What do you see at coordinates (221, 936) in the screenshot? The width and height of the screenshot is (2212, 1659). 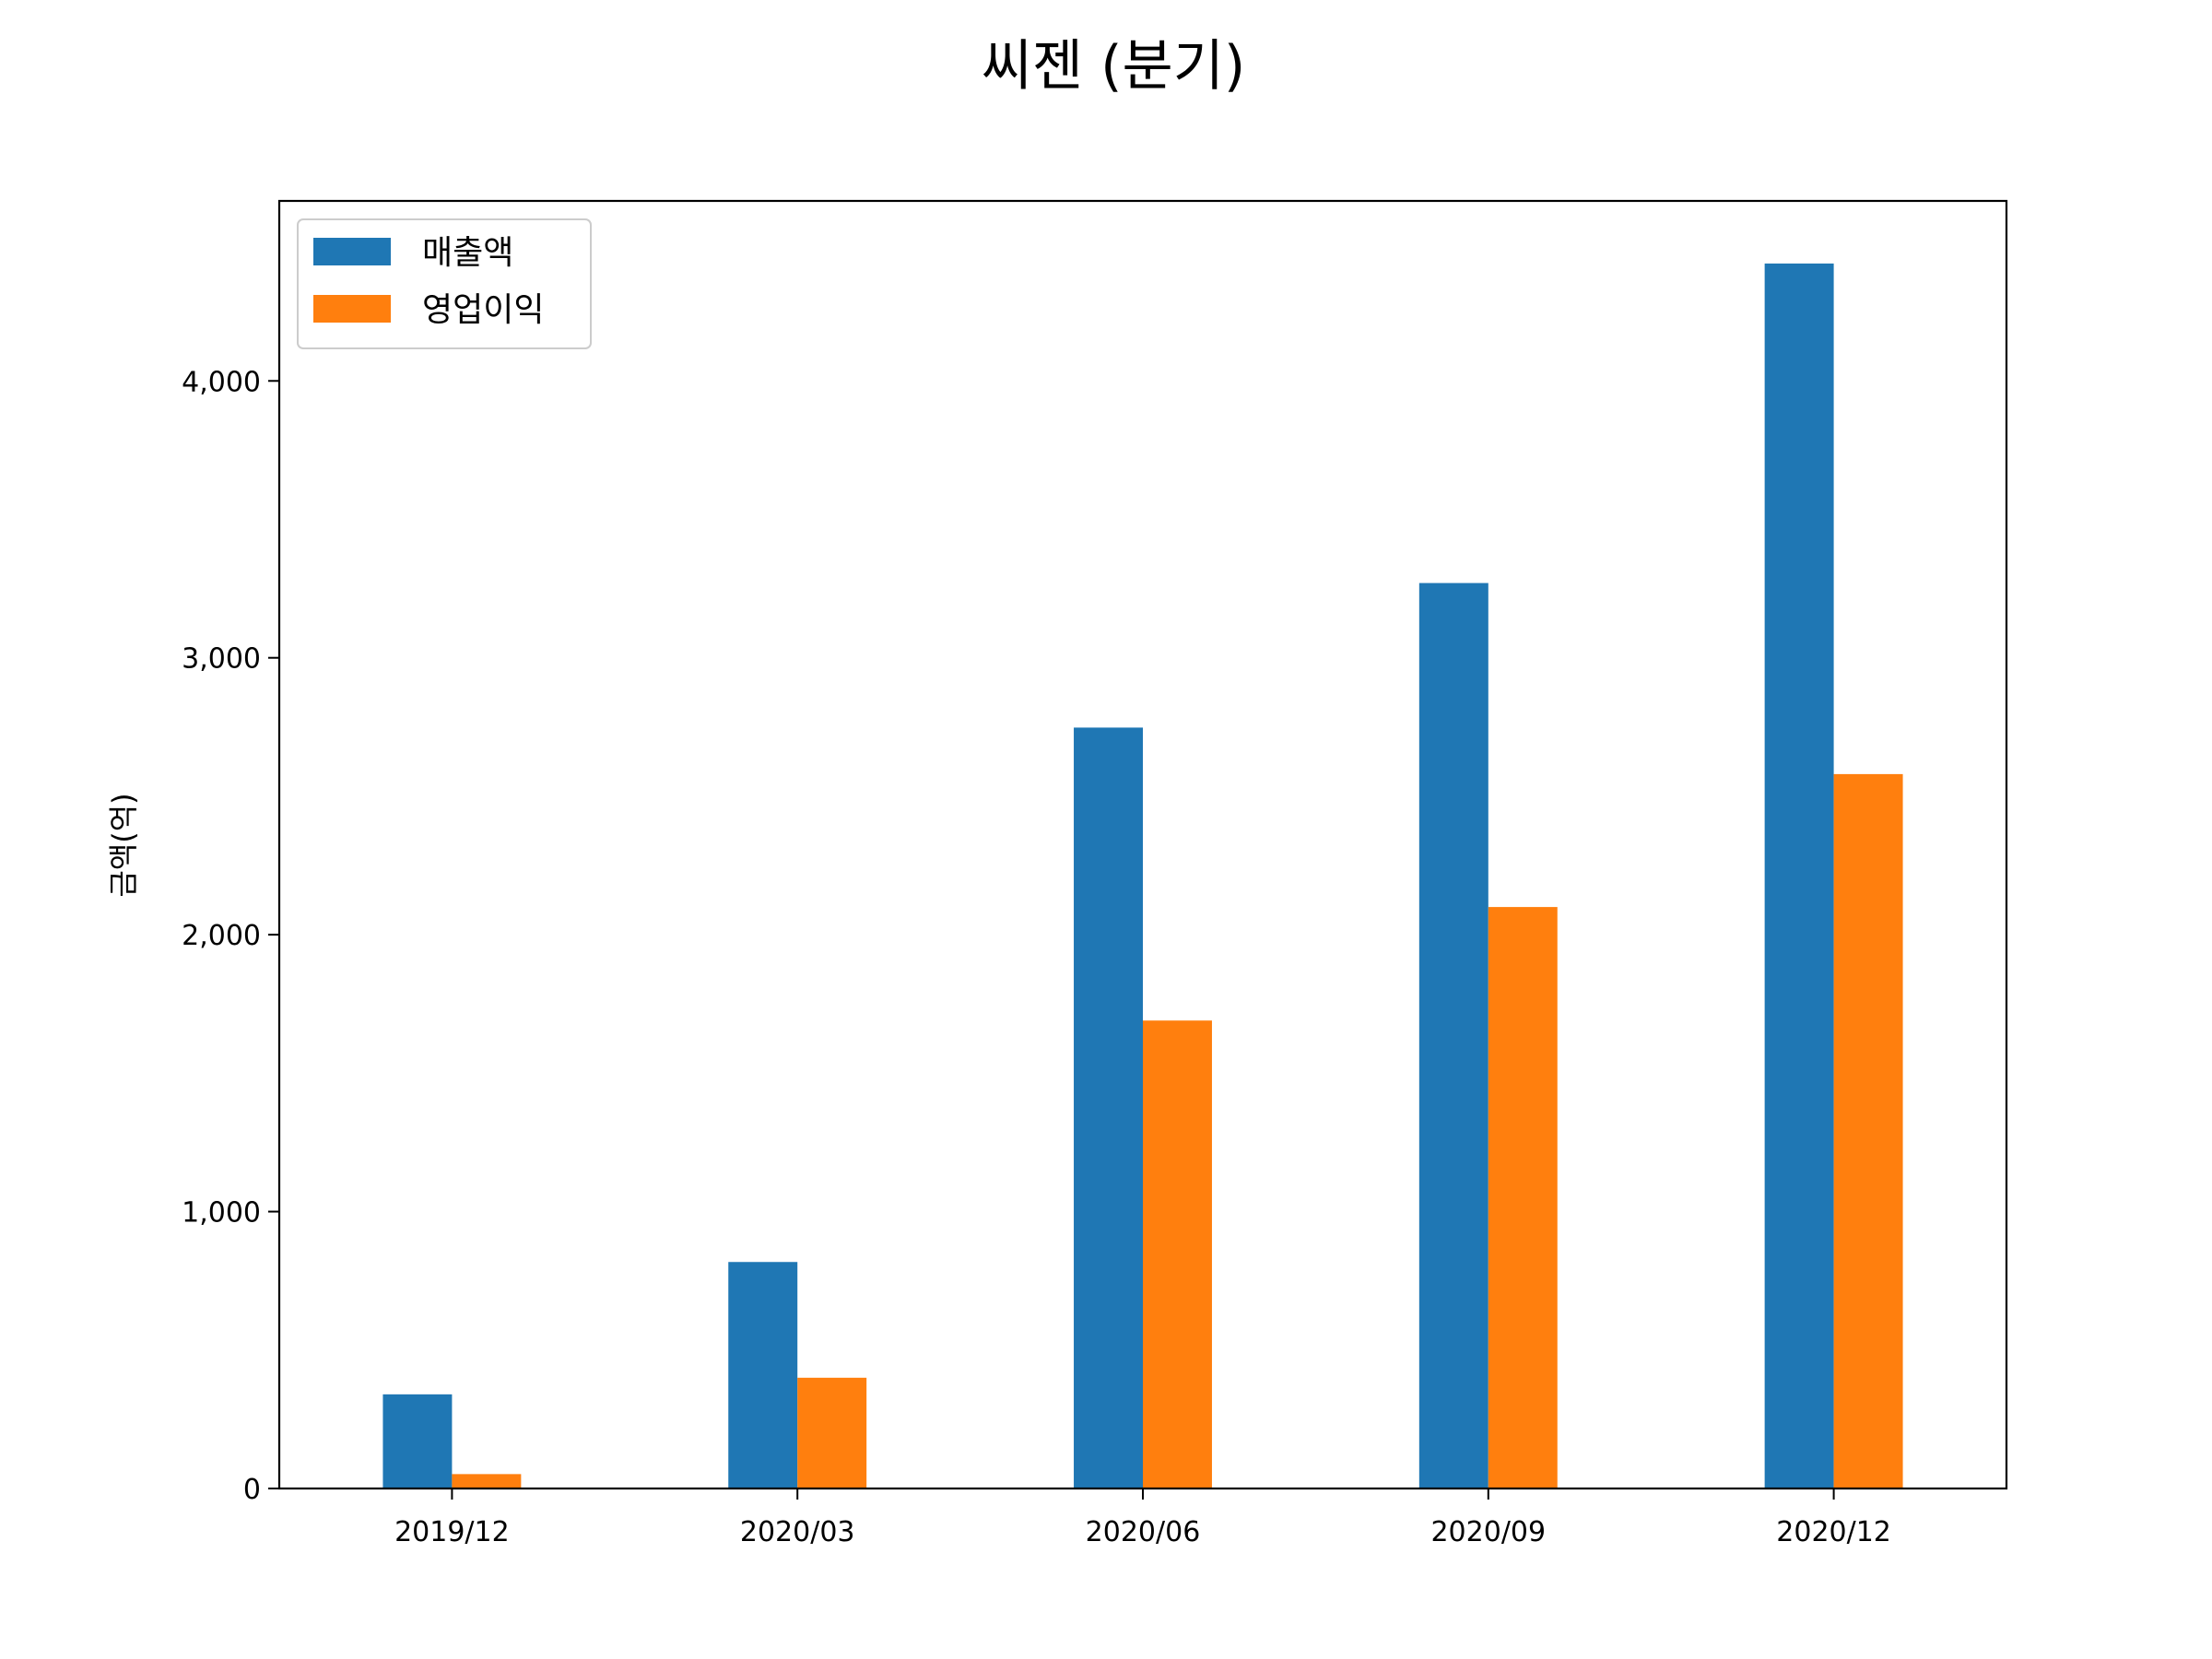 I see `y-tick-label: 2,000` at bounding box center [221, 936].